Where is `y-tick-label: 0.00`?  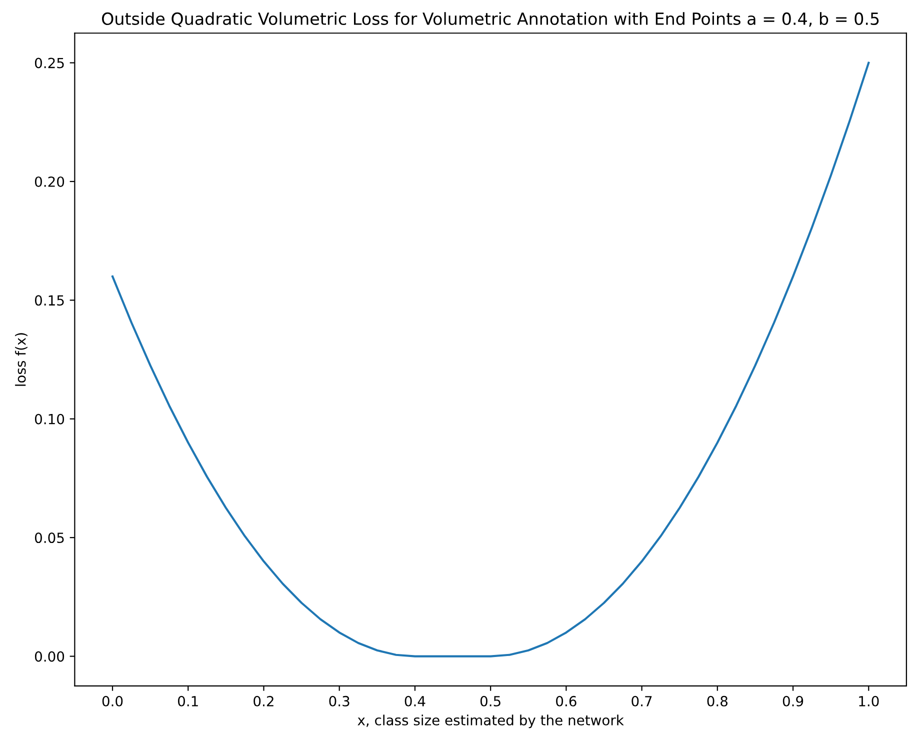
y-tick-label: 0.00 is located at coordinates (49, 656).